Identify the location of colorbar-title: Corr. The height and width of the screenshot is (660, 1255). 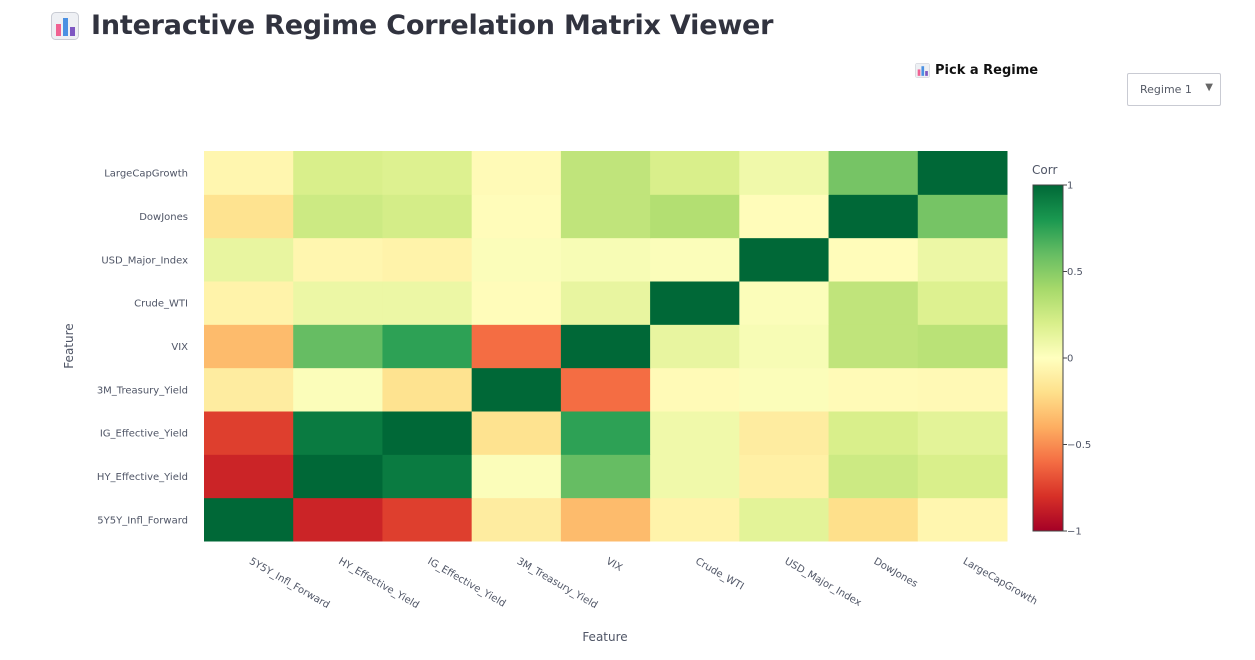
(1044, 170).